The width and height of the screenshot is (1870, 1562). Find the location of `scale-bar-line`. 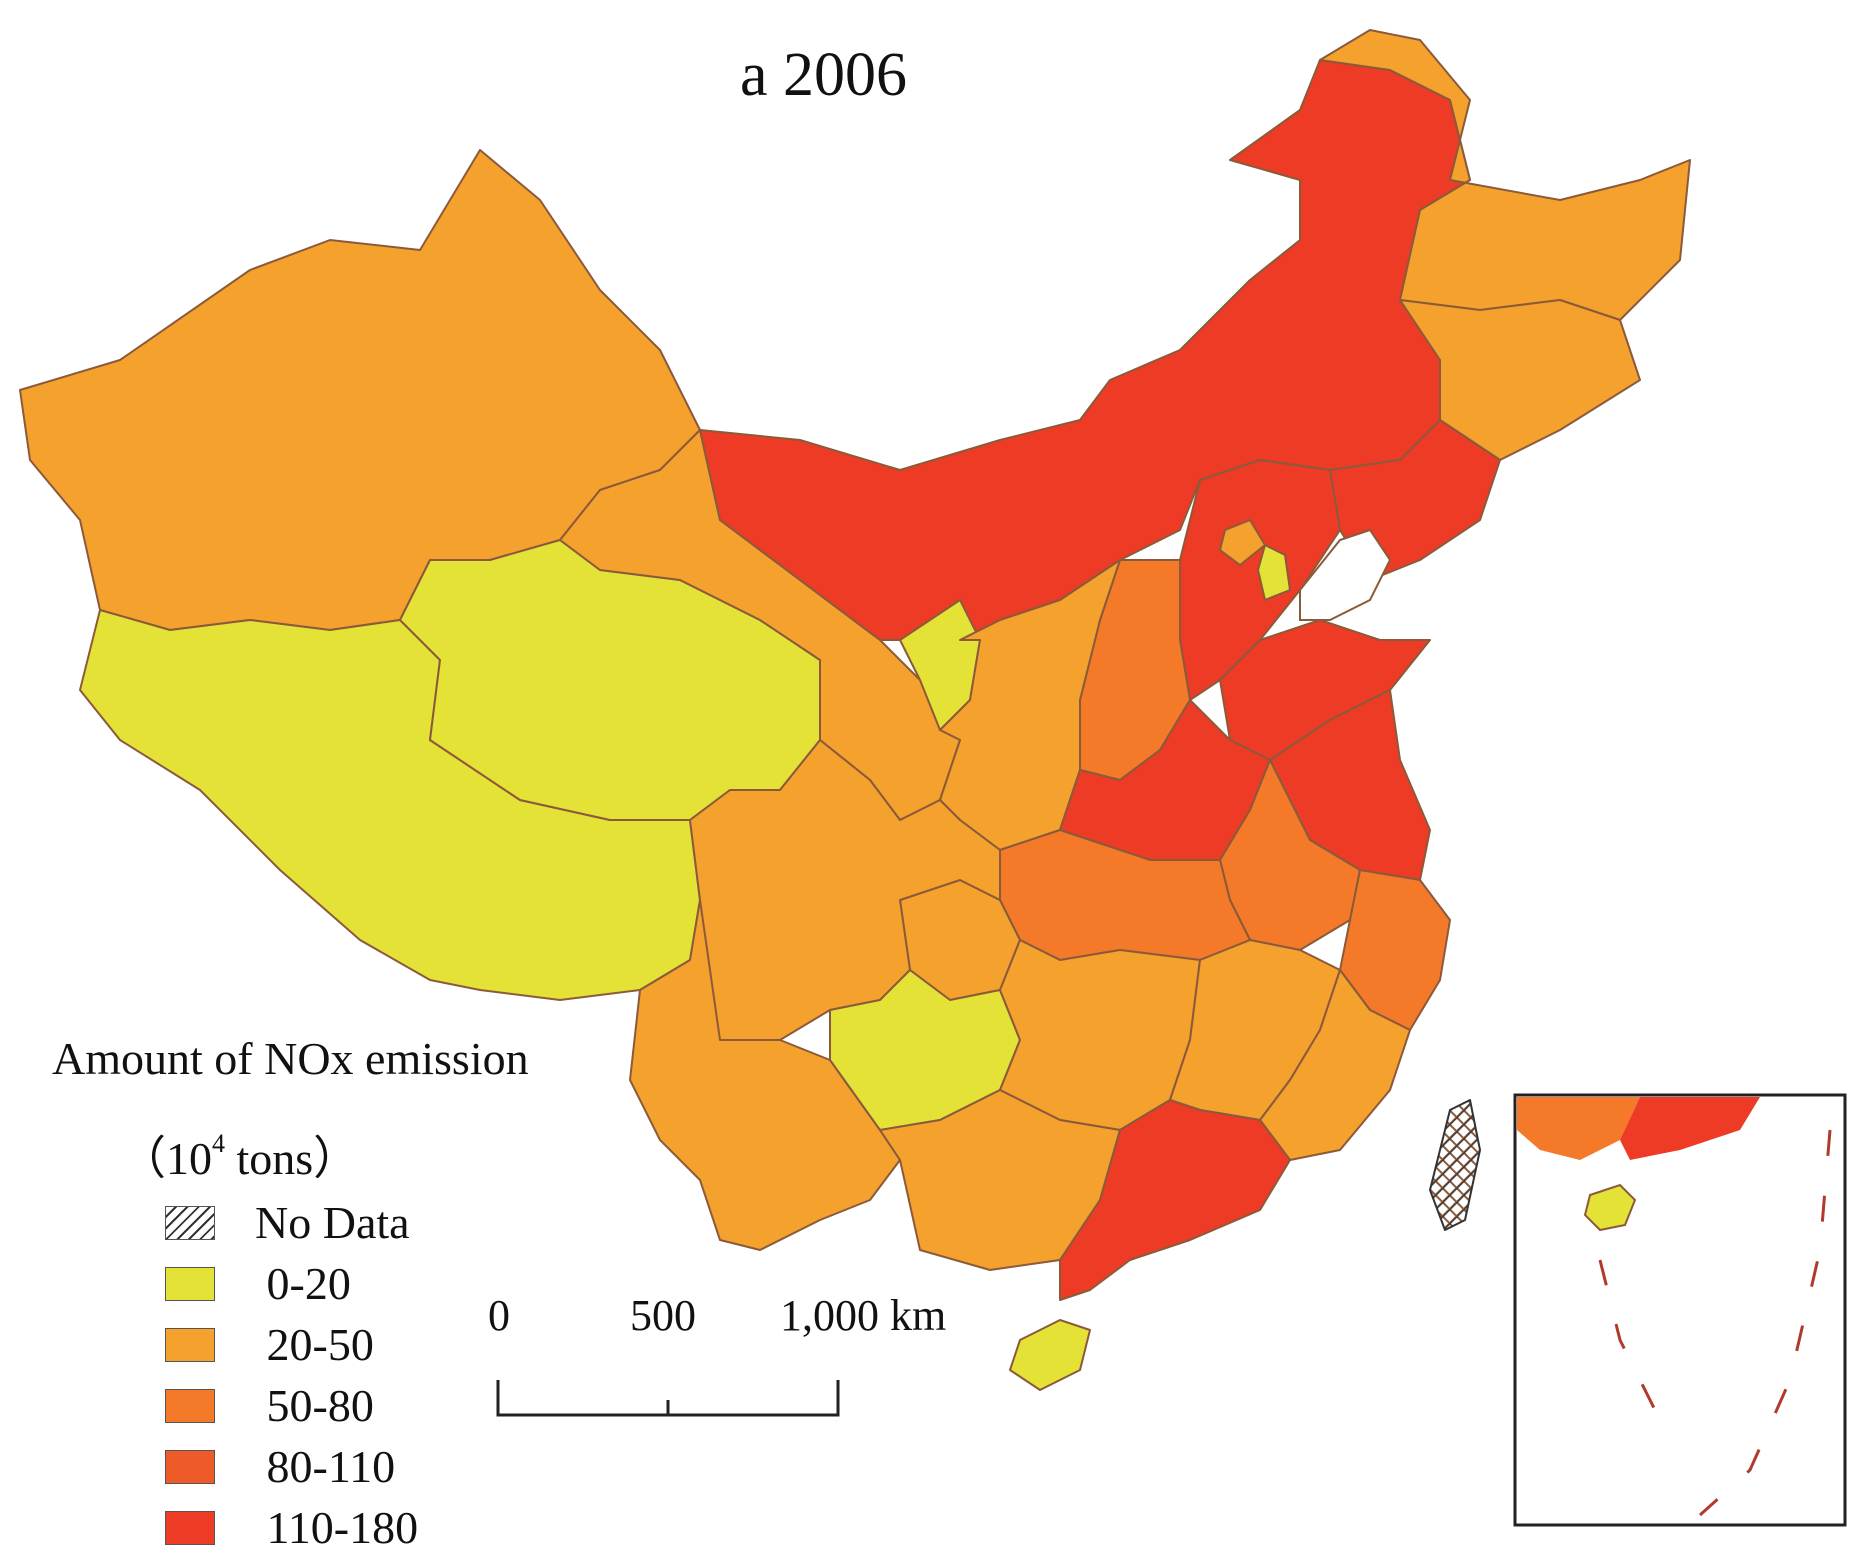

scale-bar-line is located at coordinates (668, 1398).